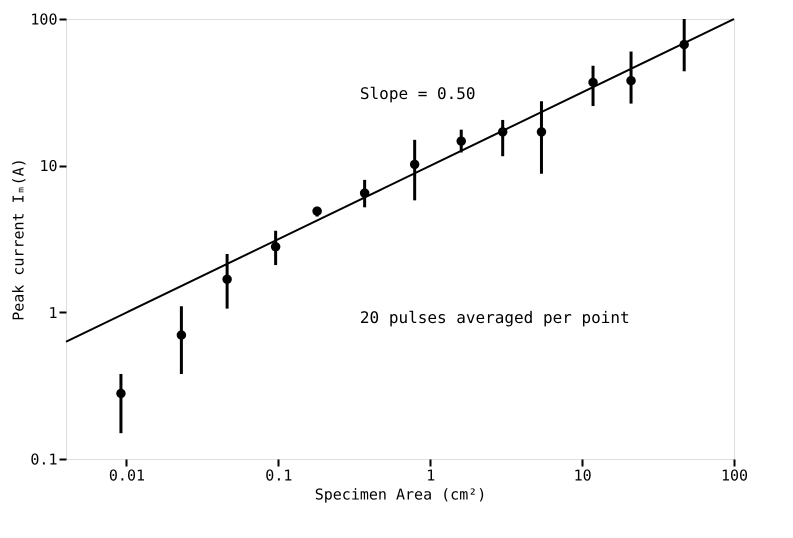  What do you see at coordinates (431, 475) in the screenshot?
I see `x-tick-label: 1` at bounding box center [431, 475].